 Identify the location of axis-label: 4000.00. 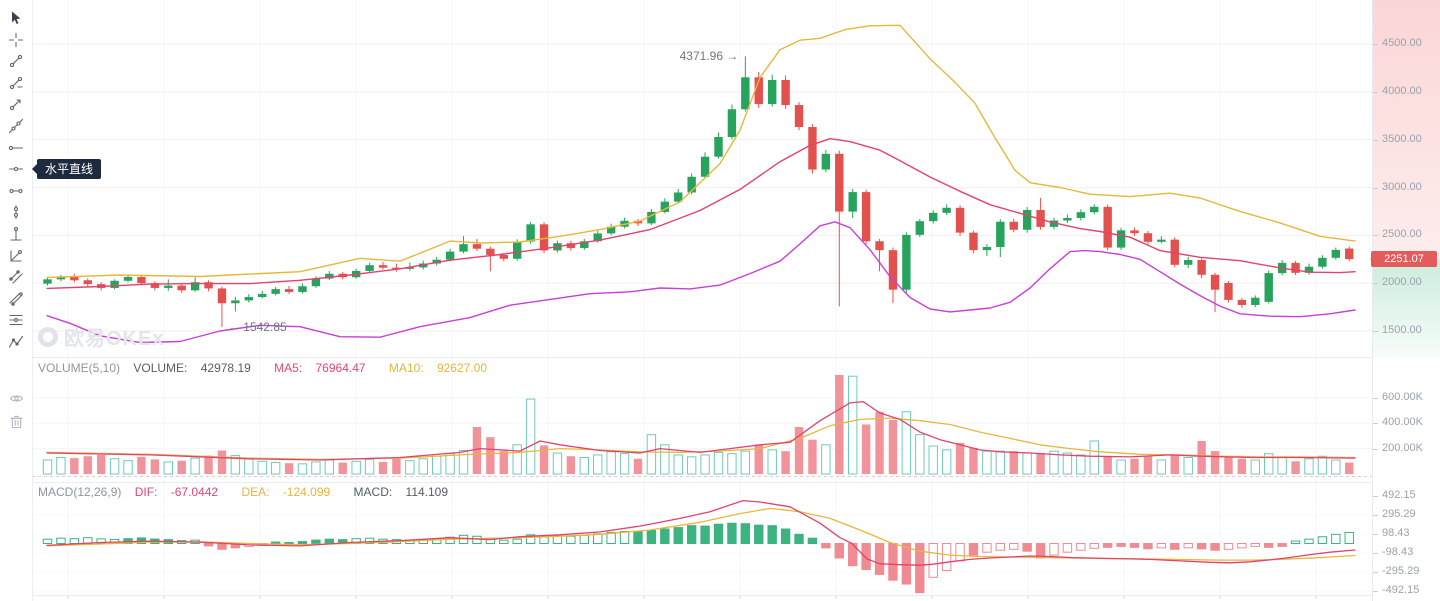
(1397, 91).